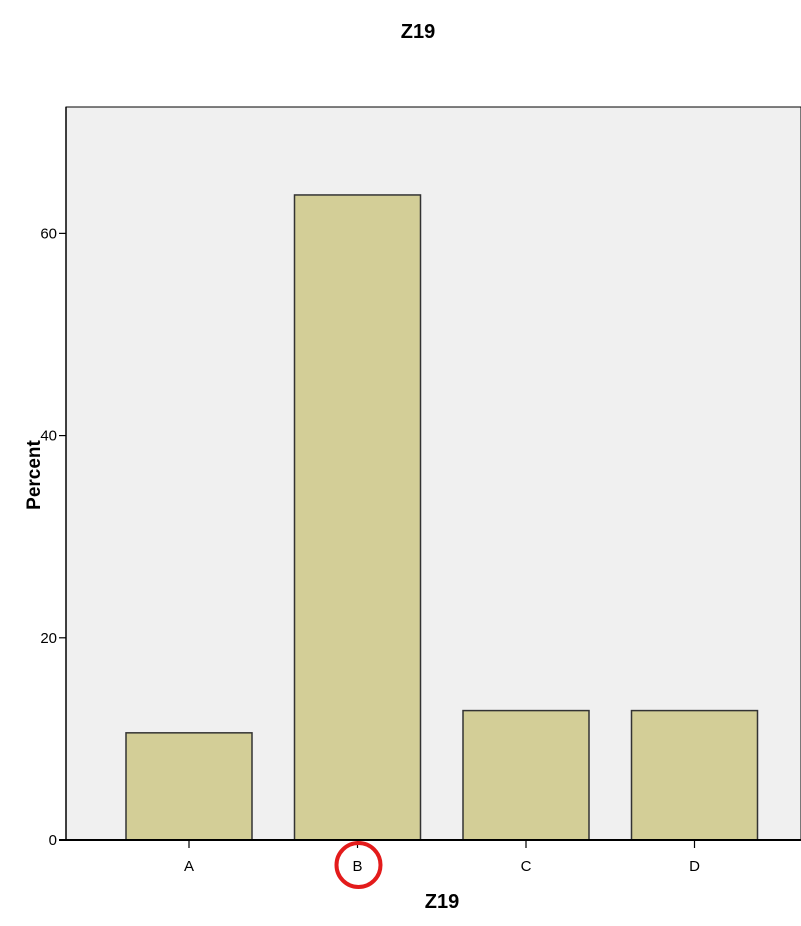  I want to click on x-axis-label: Z19, so click(442, 902).